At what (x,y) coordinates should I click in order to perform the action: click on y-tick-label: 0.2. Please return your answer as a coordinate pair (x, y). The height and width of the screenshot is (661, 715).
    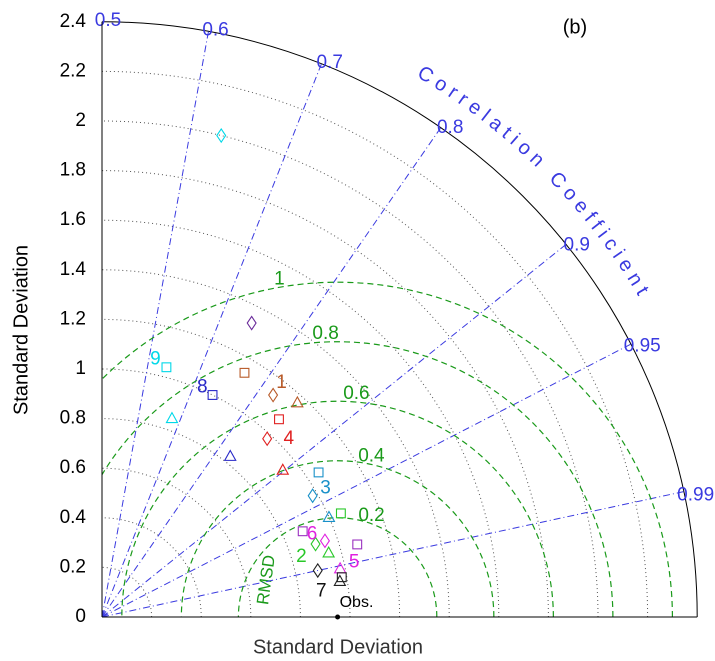
    Looking at the image, I should click on (73, 566).